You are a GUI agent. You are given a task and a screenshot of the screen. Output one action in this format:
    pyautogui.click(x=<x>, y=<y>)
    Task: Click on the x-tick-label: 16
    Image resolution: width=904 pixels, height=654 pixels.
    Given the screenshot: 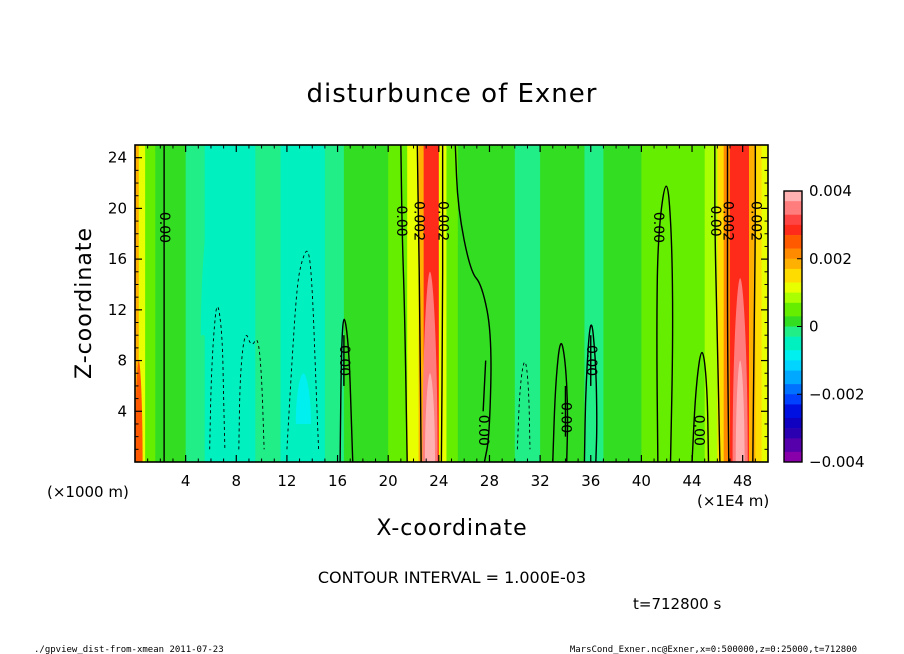 What is the action you would take?
    pyautogui.click(x=337, y=481)
    